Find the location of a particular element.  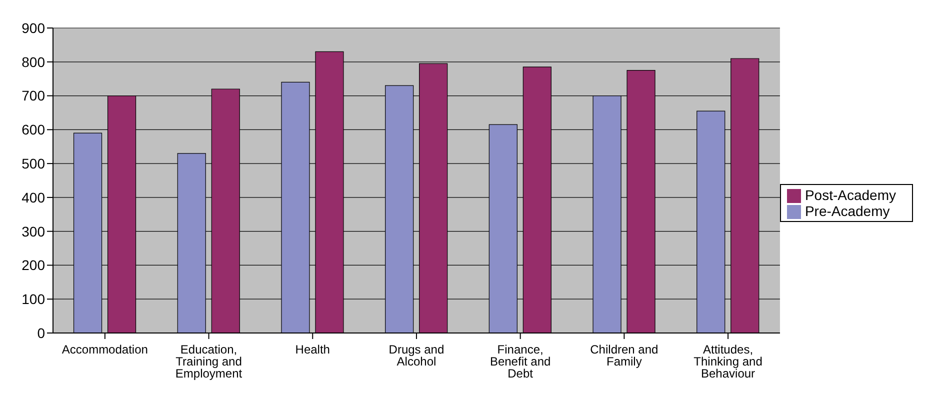

x-tick-label: Education, Training and Employment is located at coordinates (209, 361).